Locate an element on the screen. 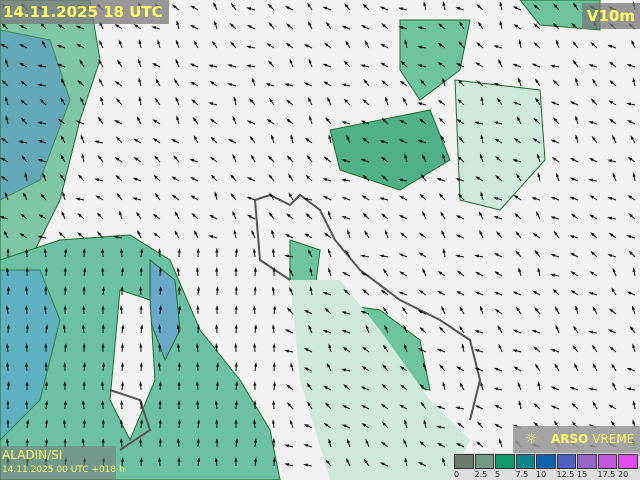  legend-tick-label: 10 is located at coordinates (541, 474).